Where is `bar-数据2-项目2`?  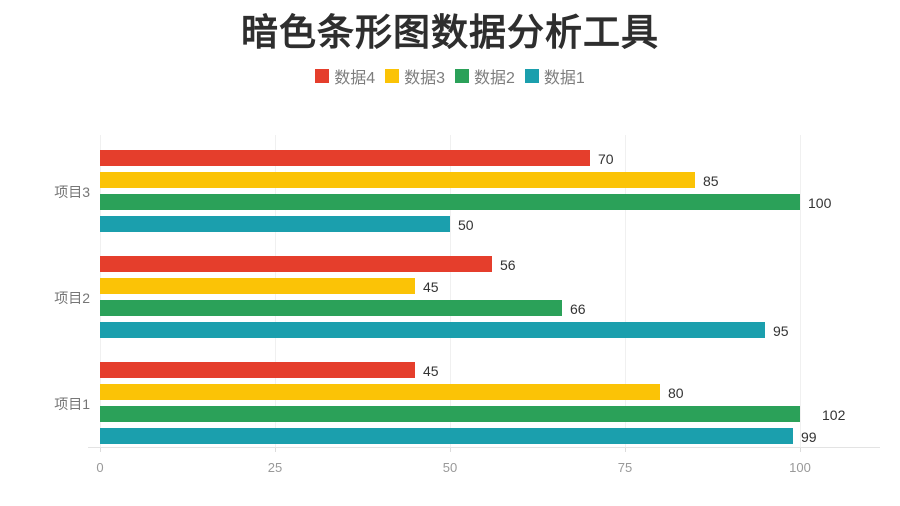
bar-数据2-项目2 is located at coordinates (331, 308).